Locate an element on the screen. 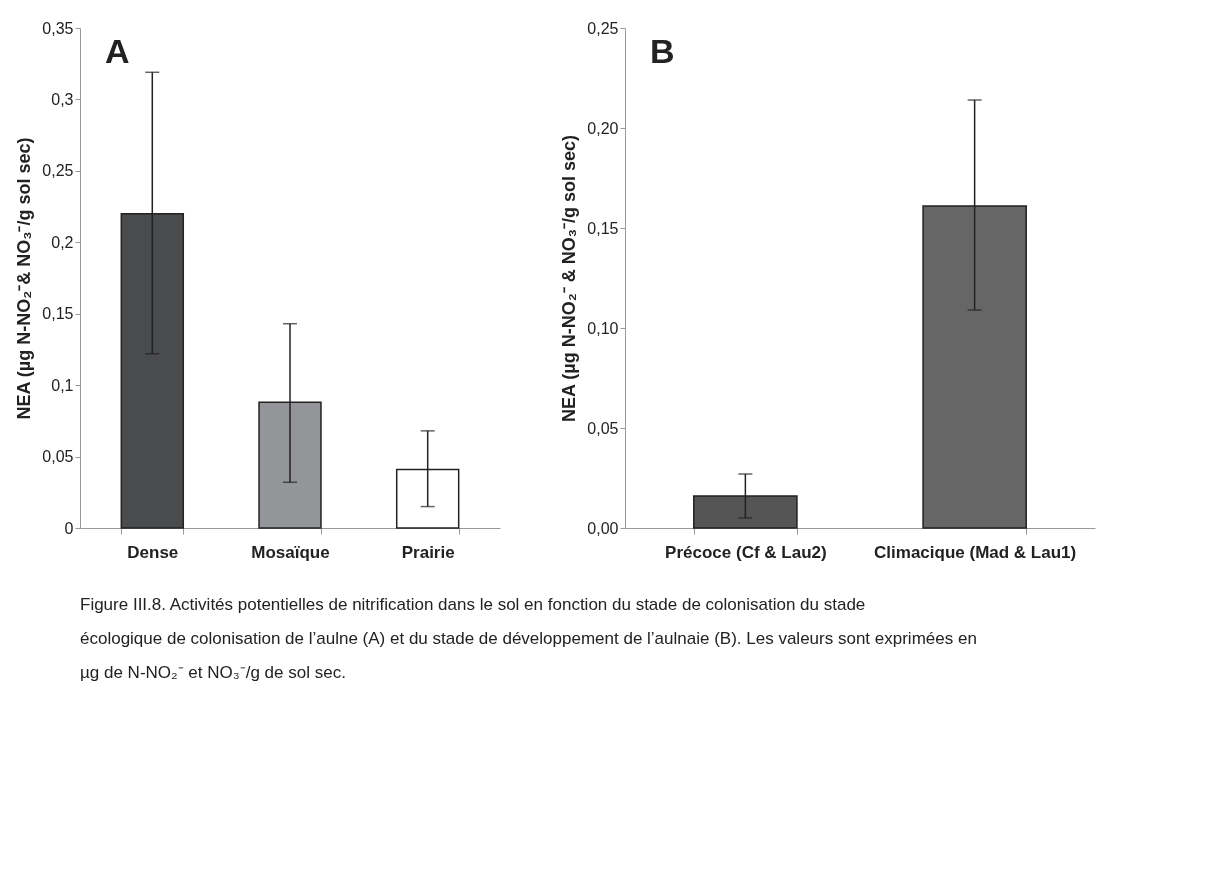  y-axis-title: NEA (µg N-NO₂⁻& NO₃⁻/g sol sec) is located at coordinates (24, 278).